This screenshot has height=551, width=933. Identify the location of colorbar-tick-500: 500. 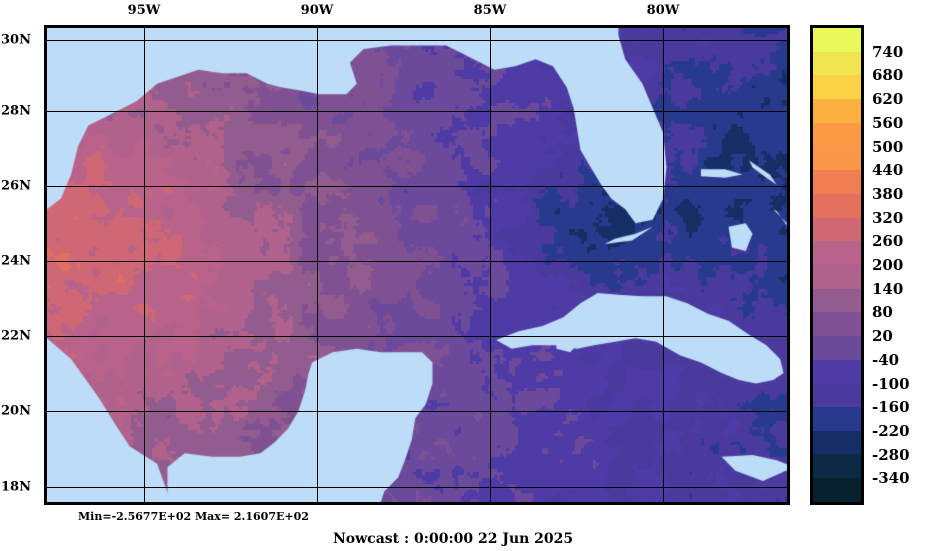
(888, 146).